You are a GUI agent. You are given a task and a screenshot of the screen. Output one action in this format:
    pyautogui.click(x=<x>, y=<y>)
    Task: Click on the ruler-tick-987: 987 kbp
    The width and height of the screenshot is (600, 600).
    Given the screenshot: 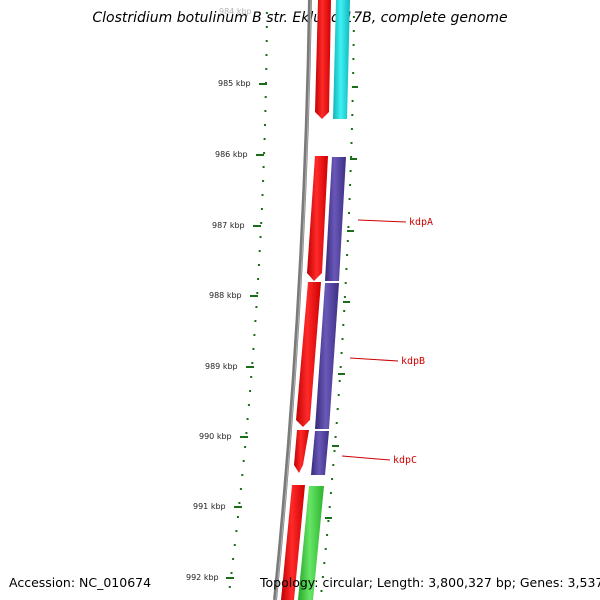 What is the action you would take?
    pyautogui.click(x=236, y=225)
    